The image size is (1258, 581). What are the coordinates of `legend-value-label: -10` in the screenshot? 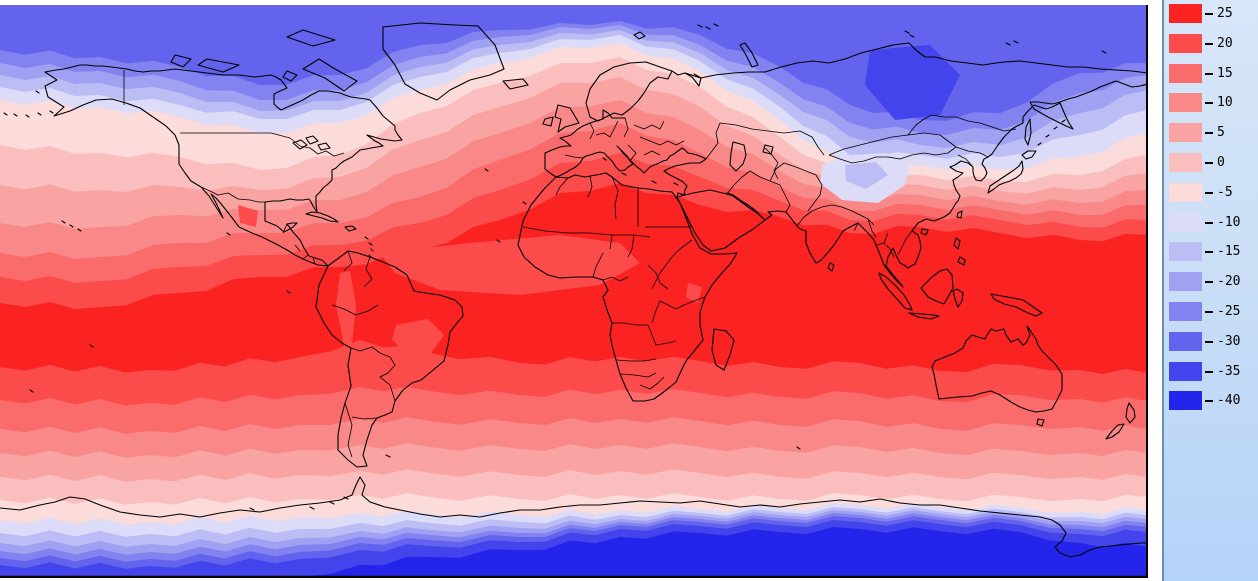 It's located at (1229, 222).